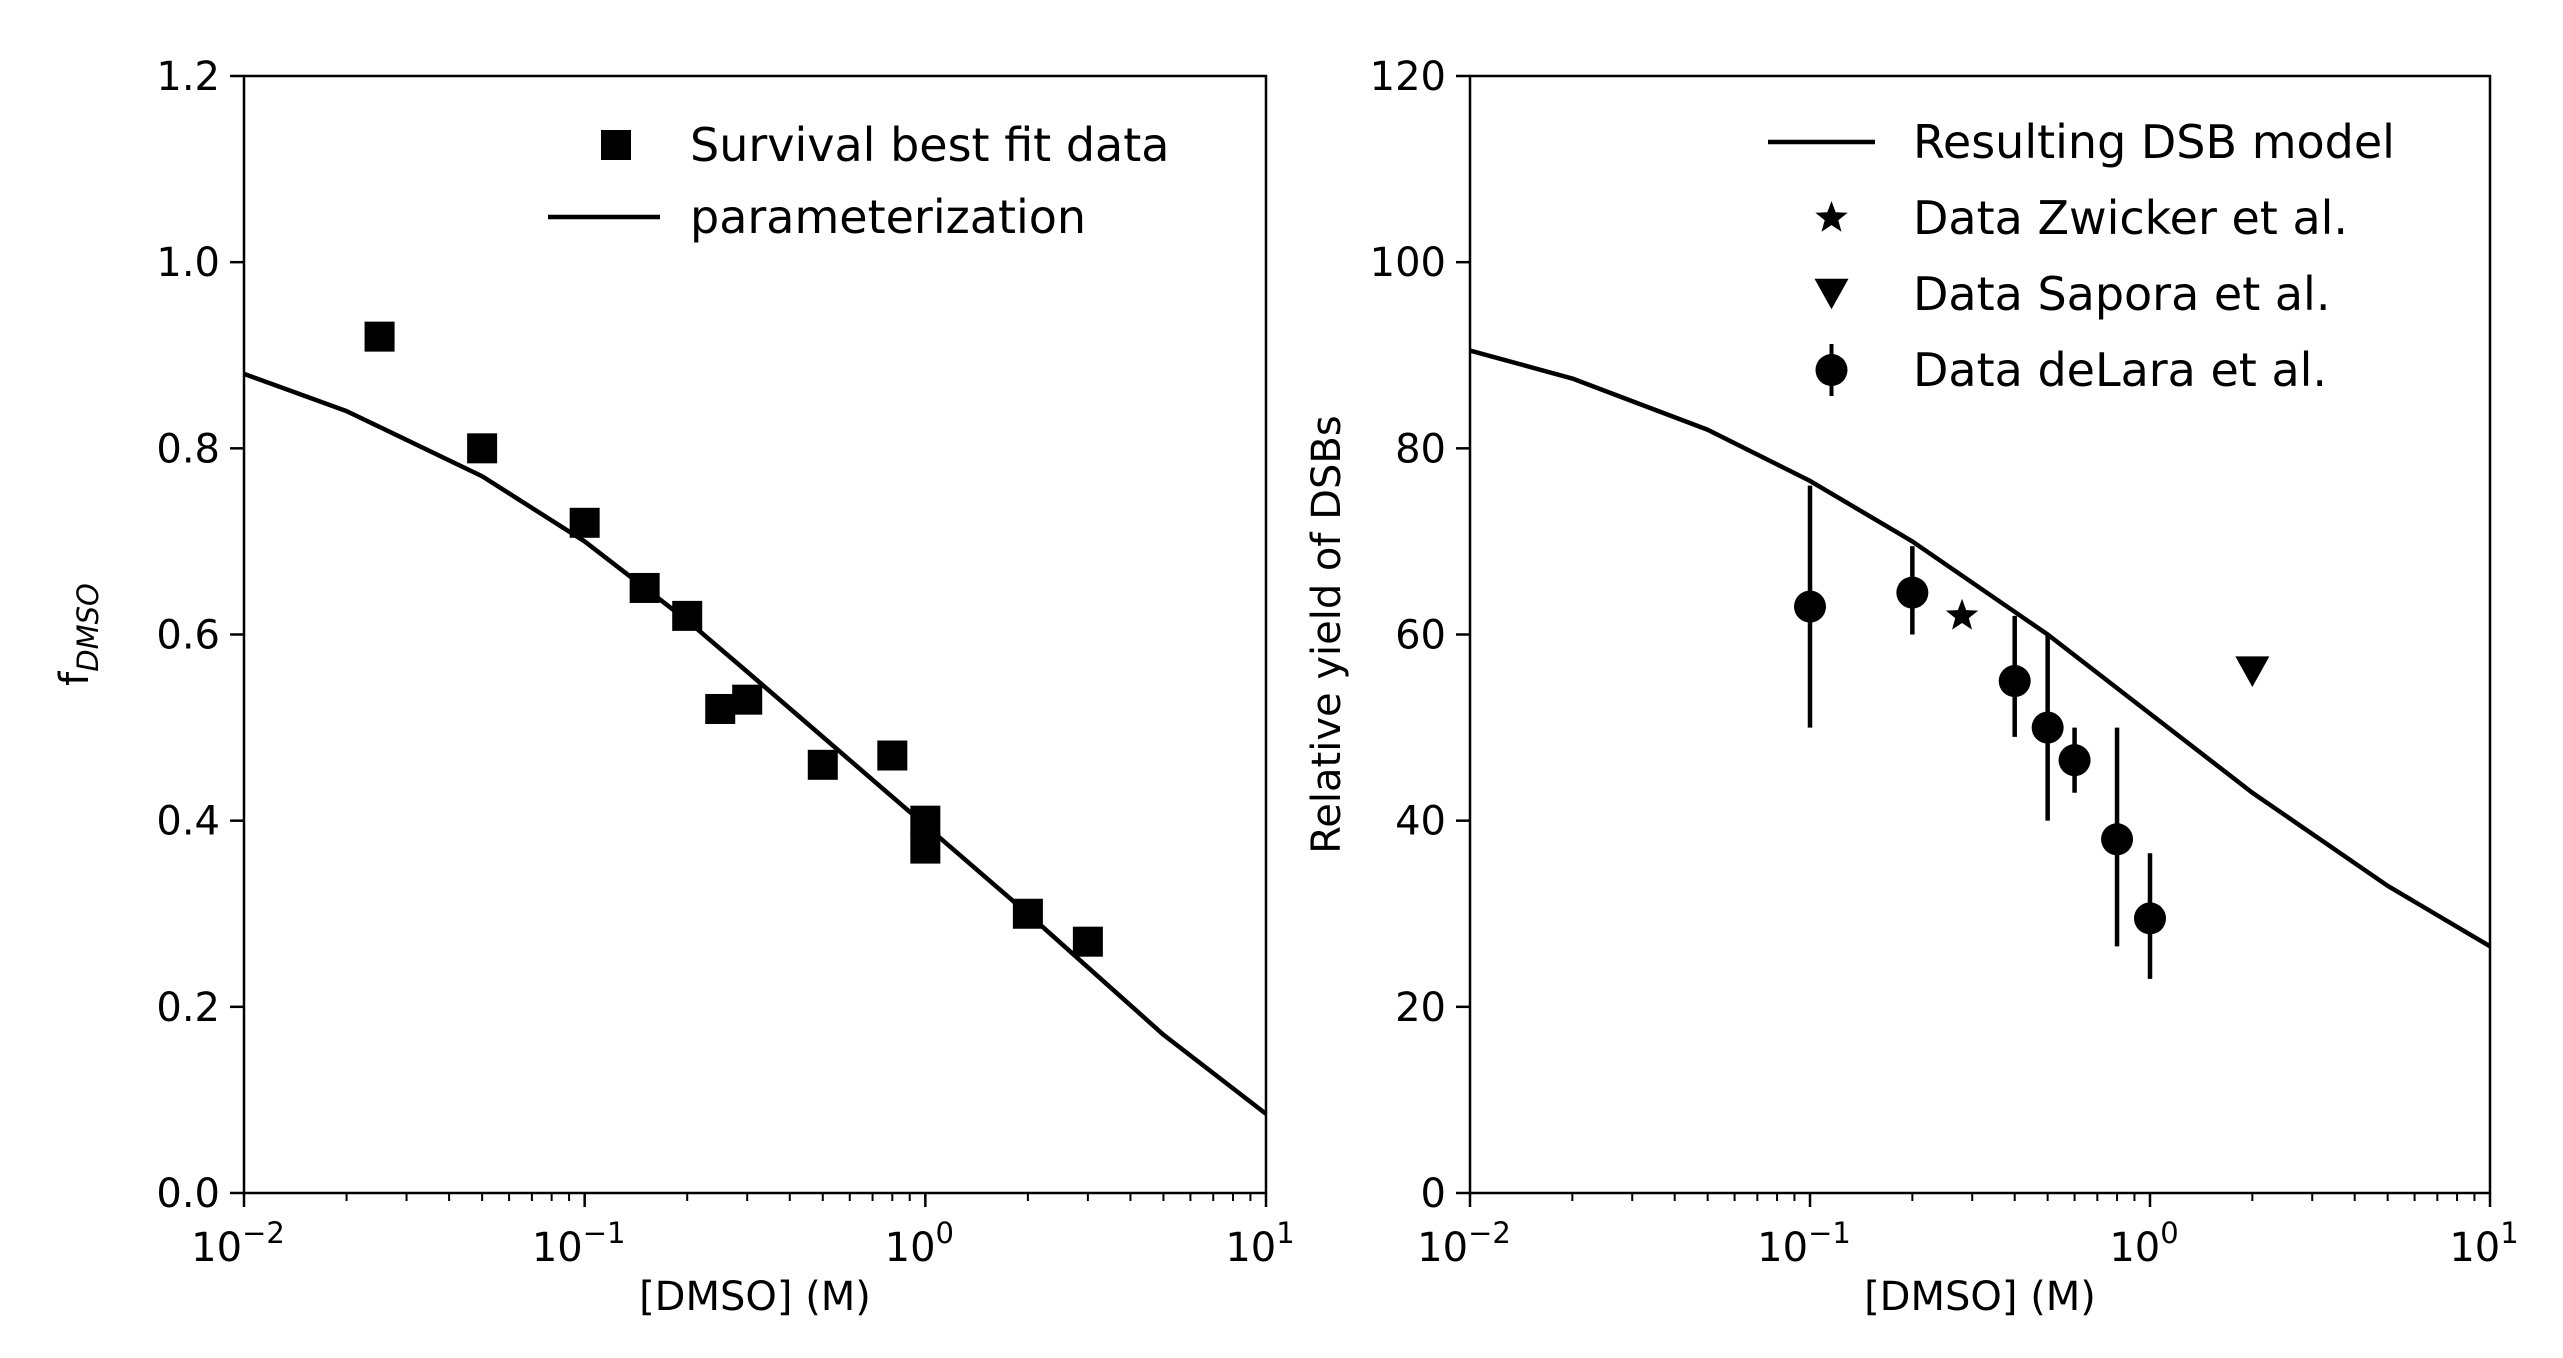 The image size is (2563, 1358). I want to click on left-ytick-label: 1.2, so click(188, 77).